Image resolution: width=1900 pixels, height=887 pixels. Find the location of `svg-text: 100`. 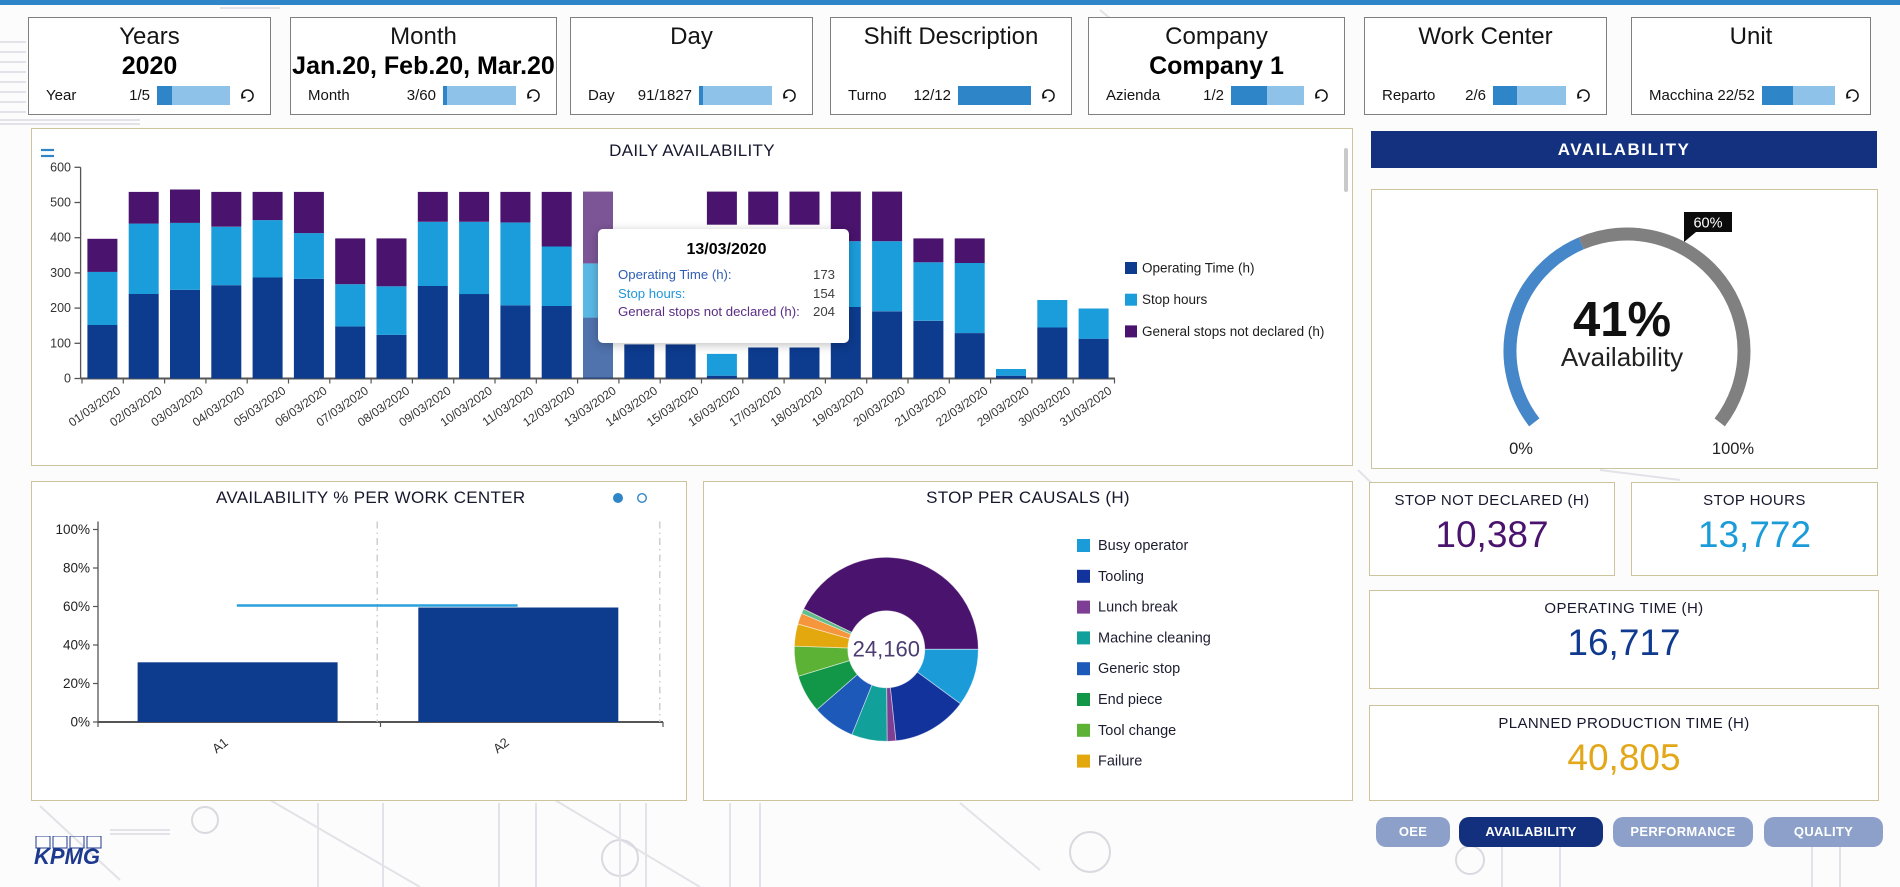

svg-text: 100 is located at coordinates (60, 343).